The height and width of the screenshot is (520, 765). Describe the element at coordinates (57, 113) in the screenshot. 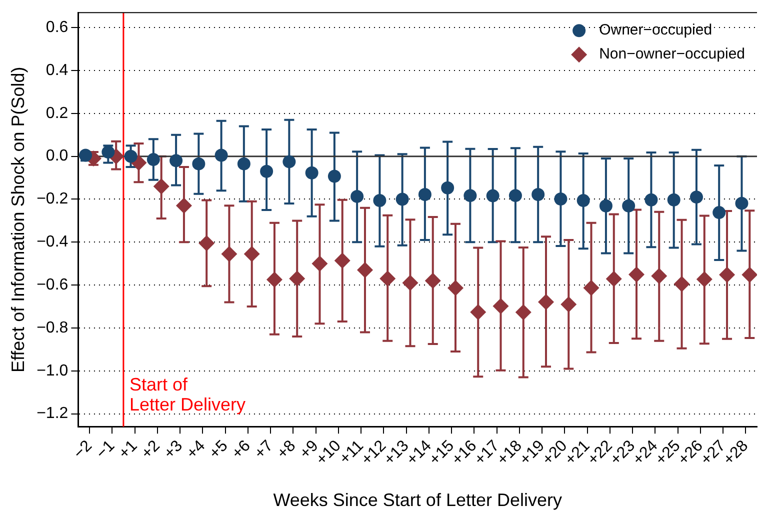

I see `y-tick-label: 0.2` at that location.